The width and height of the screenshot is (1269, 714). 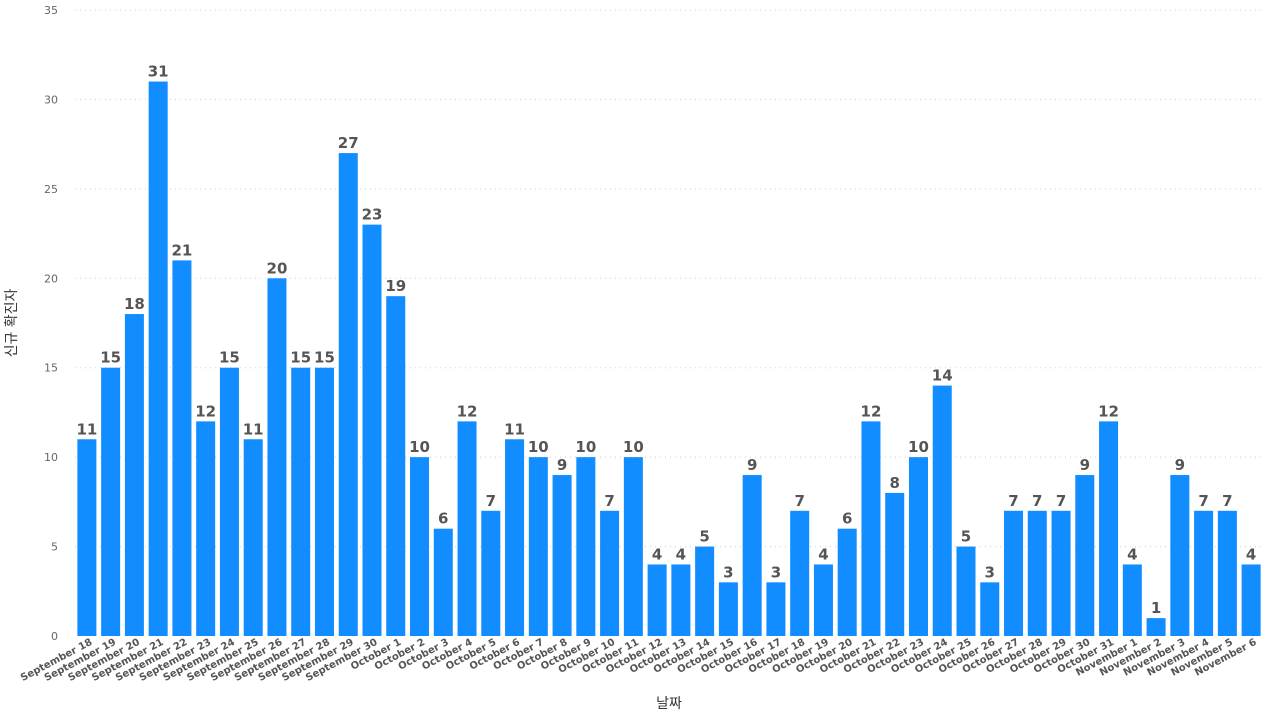 What do you see at coordinates (895, 483) in the screenshot?
I see `data-label: 8` at bounding box center [895, 483].